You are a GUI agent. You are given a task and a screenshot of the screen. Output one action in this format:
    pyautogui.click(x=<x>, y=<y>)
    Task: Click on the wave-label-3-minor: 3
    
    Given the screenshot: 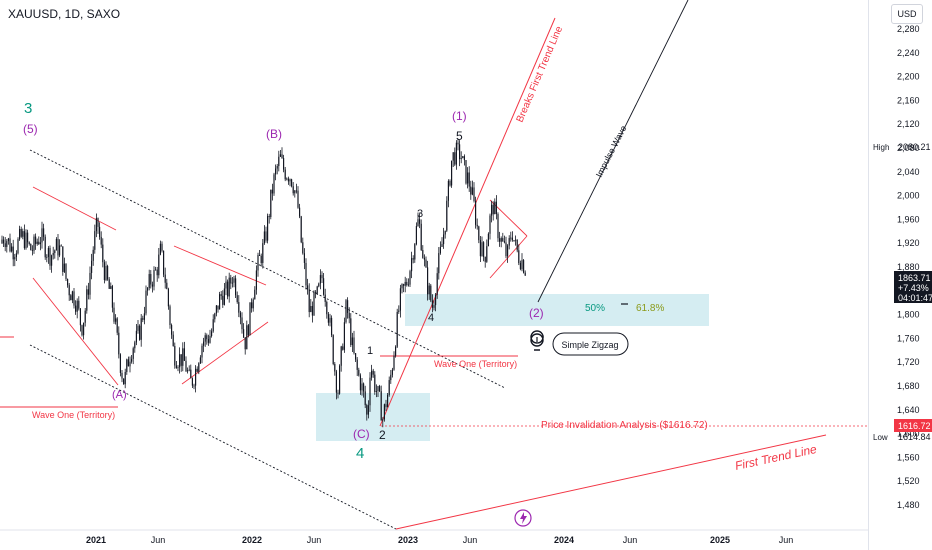 What is the action you would take?
    pyautogui.click(x=420, y=214)
    